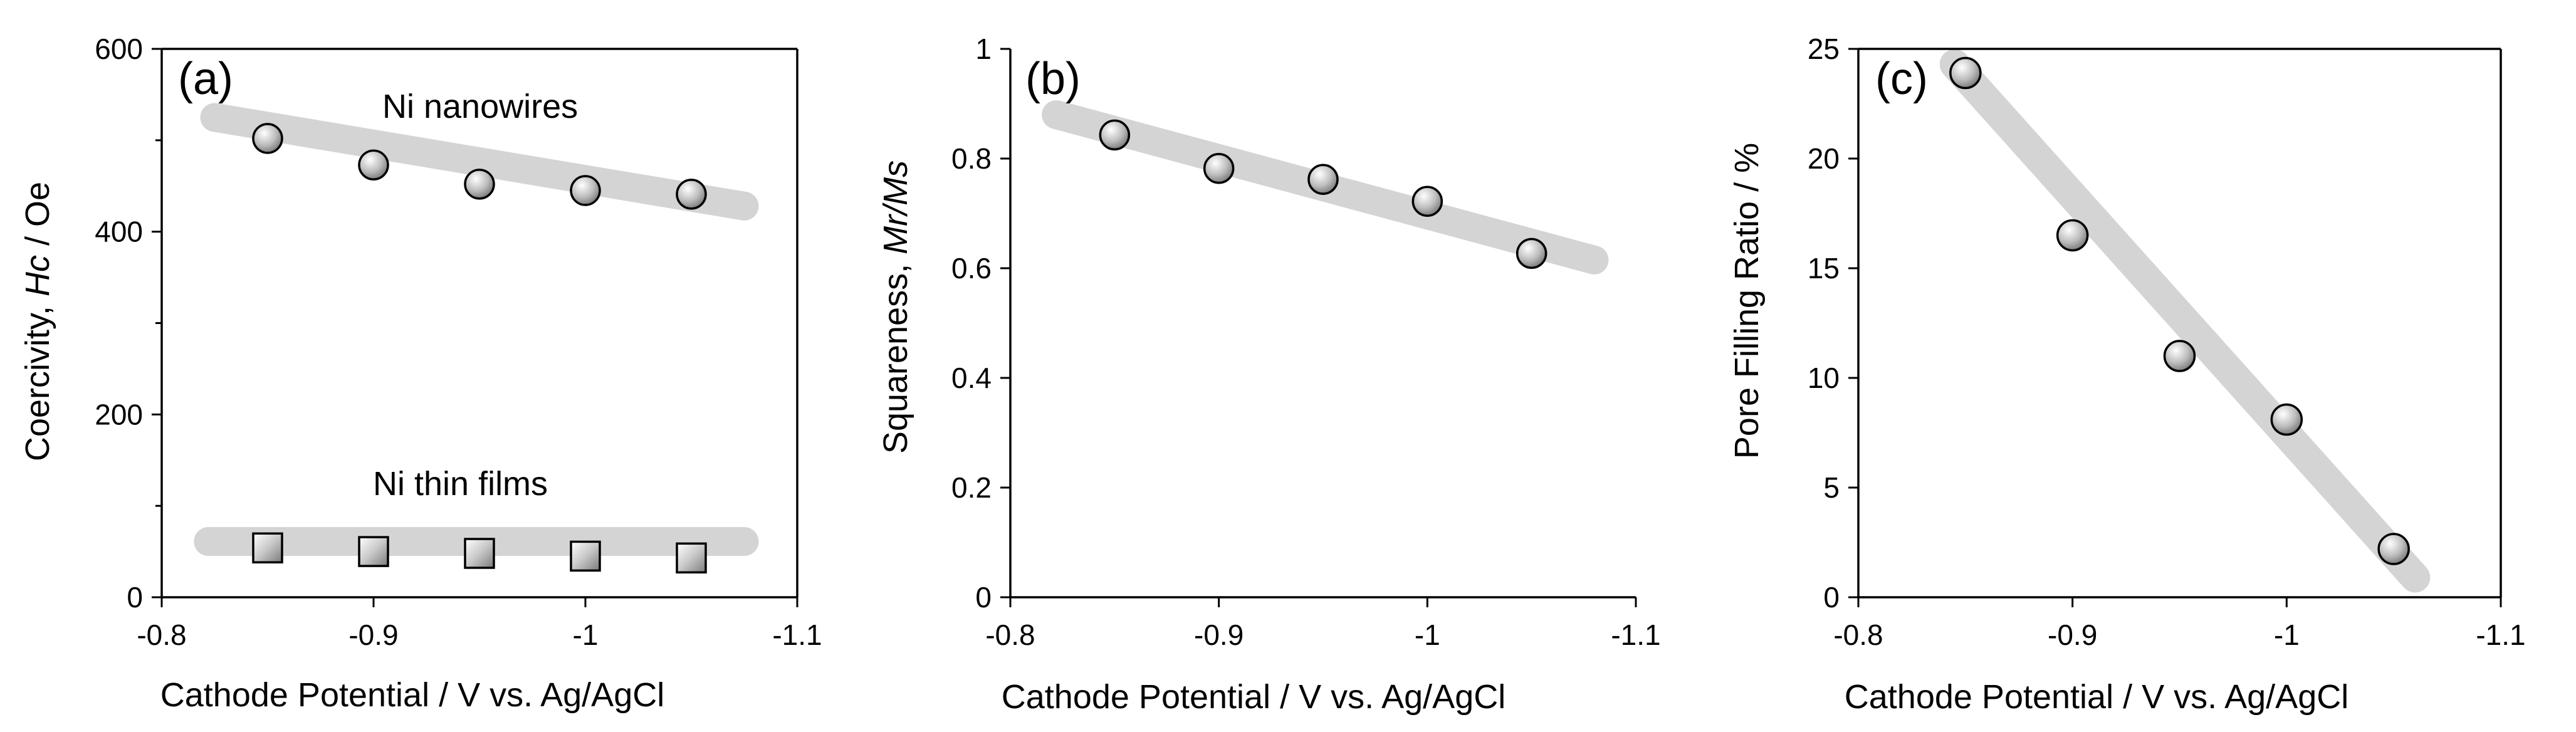 Image resolution: width=2576 pixels, height=732 pixels. Describe the element at coordinates (983, 597) in the screenshot. I see `panel-b-y-tick-label: 0` at that location.